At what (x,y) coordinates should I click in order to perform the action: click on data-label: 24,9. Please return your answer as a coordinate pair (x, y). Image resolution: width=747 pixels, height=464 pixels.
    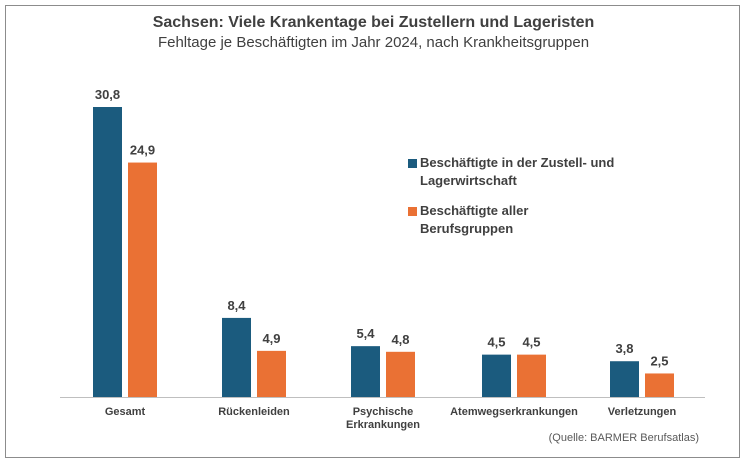
    Looking at the image, I should click on (142, 150).